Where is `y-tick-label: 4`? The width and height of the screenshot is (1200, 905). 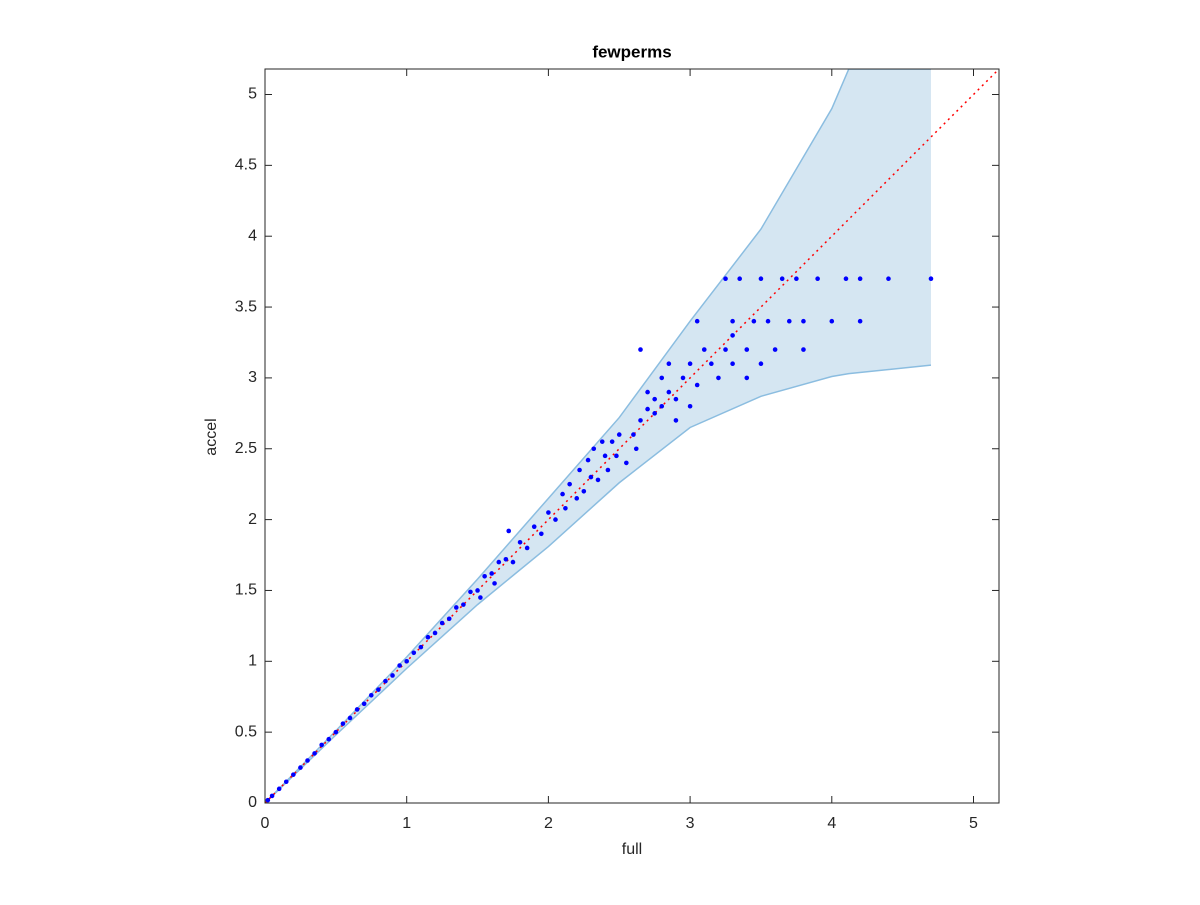
y-tick-label: 4 is located at coordinates (252, 235).